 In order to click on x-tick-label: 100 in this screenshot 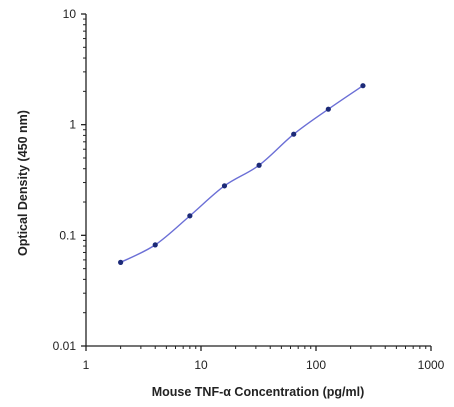, I will do `click(316, 365)`.